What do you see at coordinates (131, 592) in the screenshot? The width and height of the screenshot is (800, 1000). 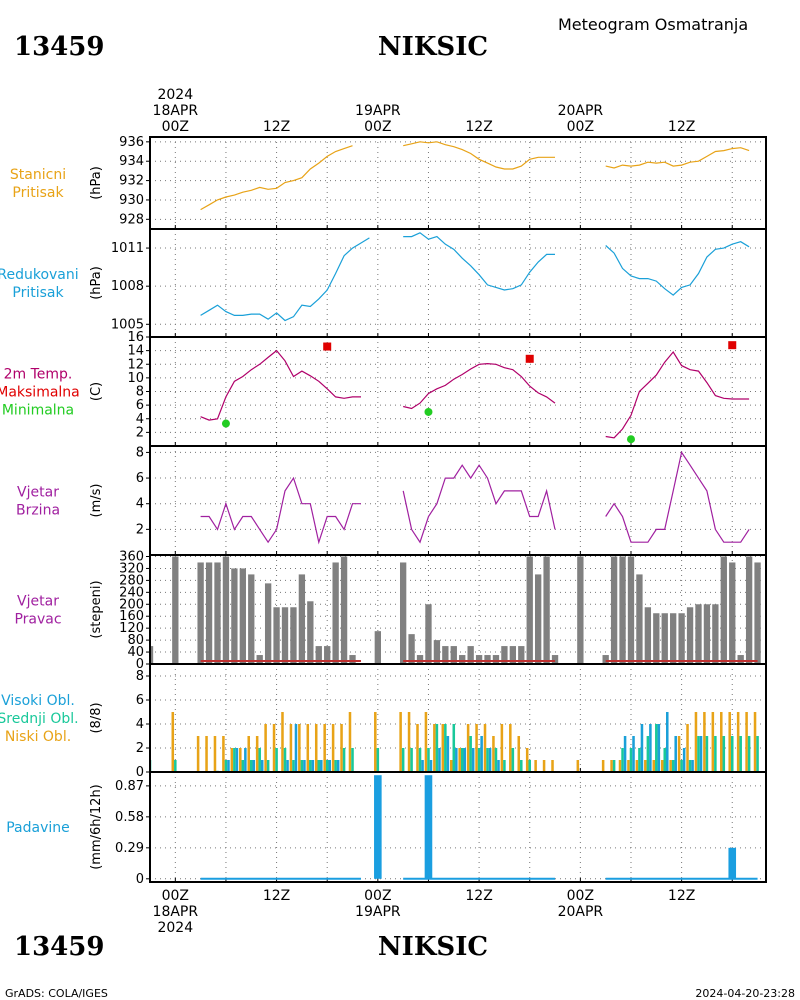 I see `y-tick-label: 240` at bounding box center [131, 592].